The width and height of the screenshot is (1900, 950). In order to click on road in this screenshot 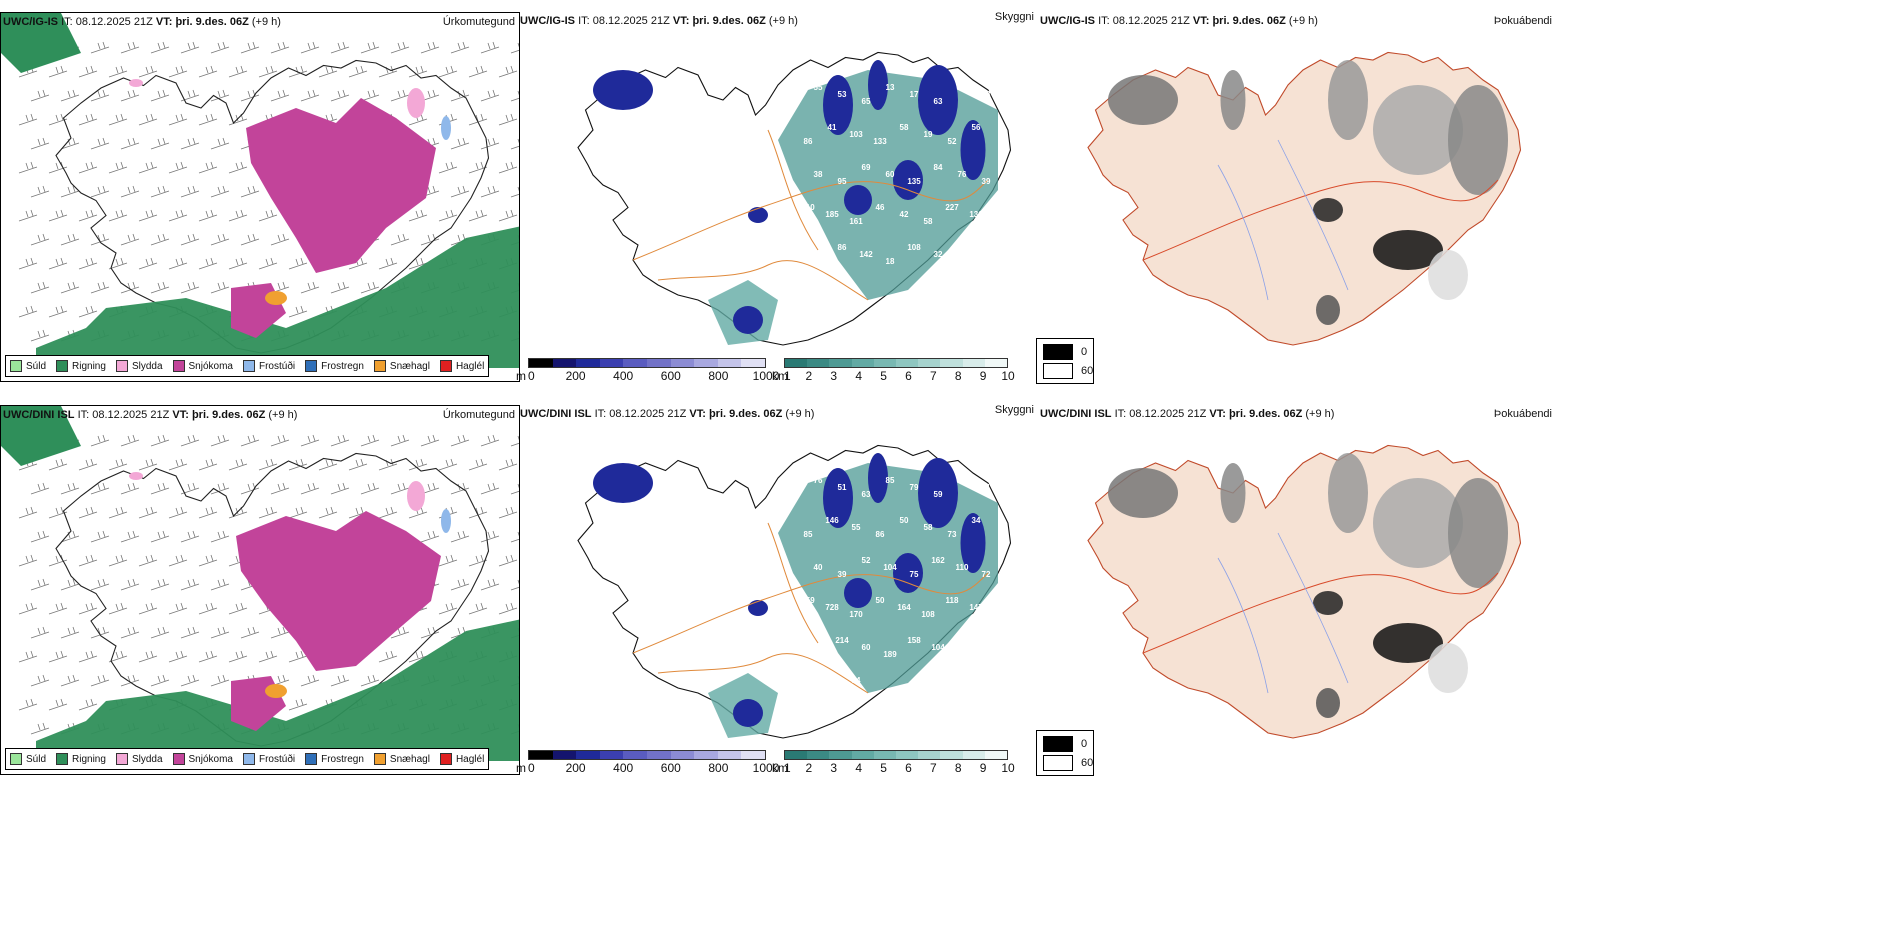, I will do `click(793, 583)`.